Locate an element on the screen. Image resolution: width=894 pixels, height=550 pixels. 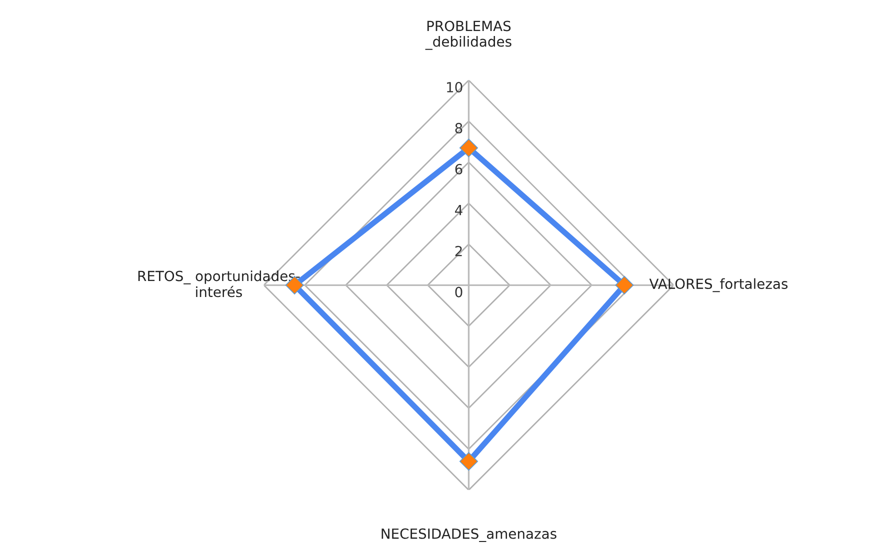
y-tick-label: 6 is located at coordinates (458, 169).